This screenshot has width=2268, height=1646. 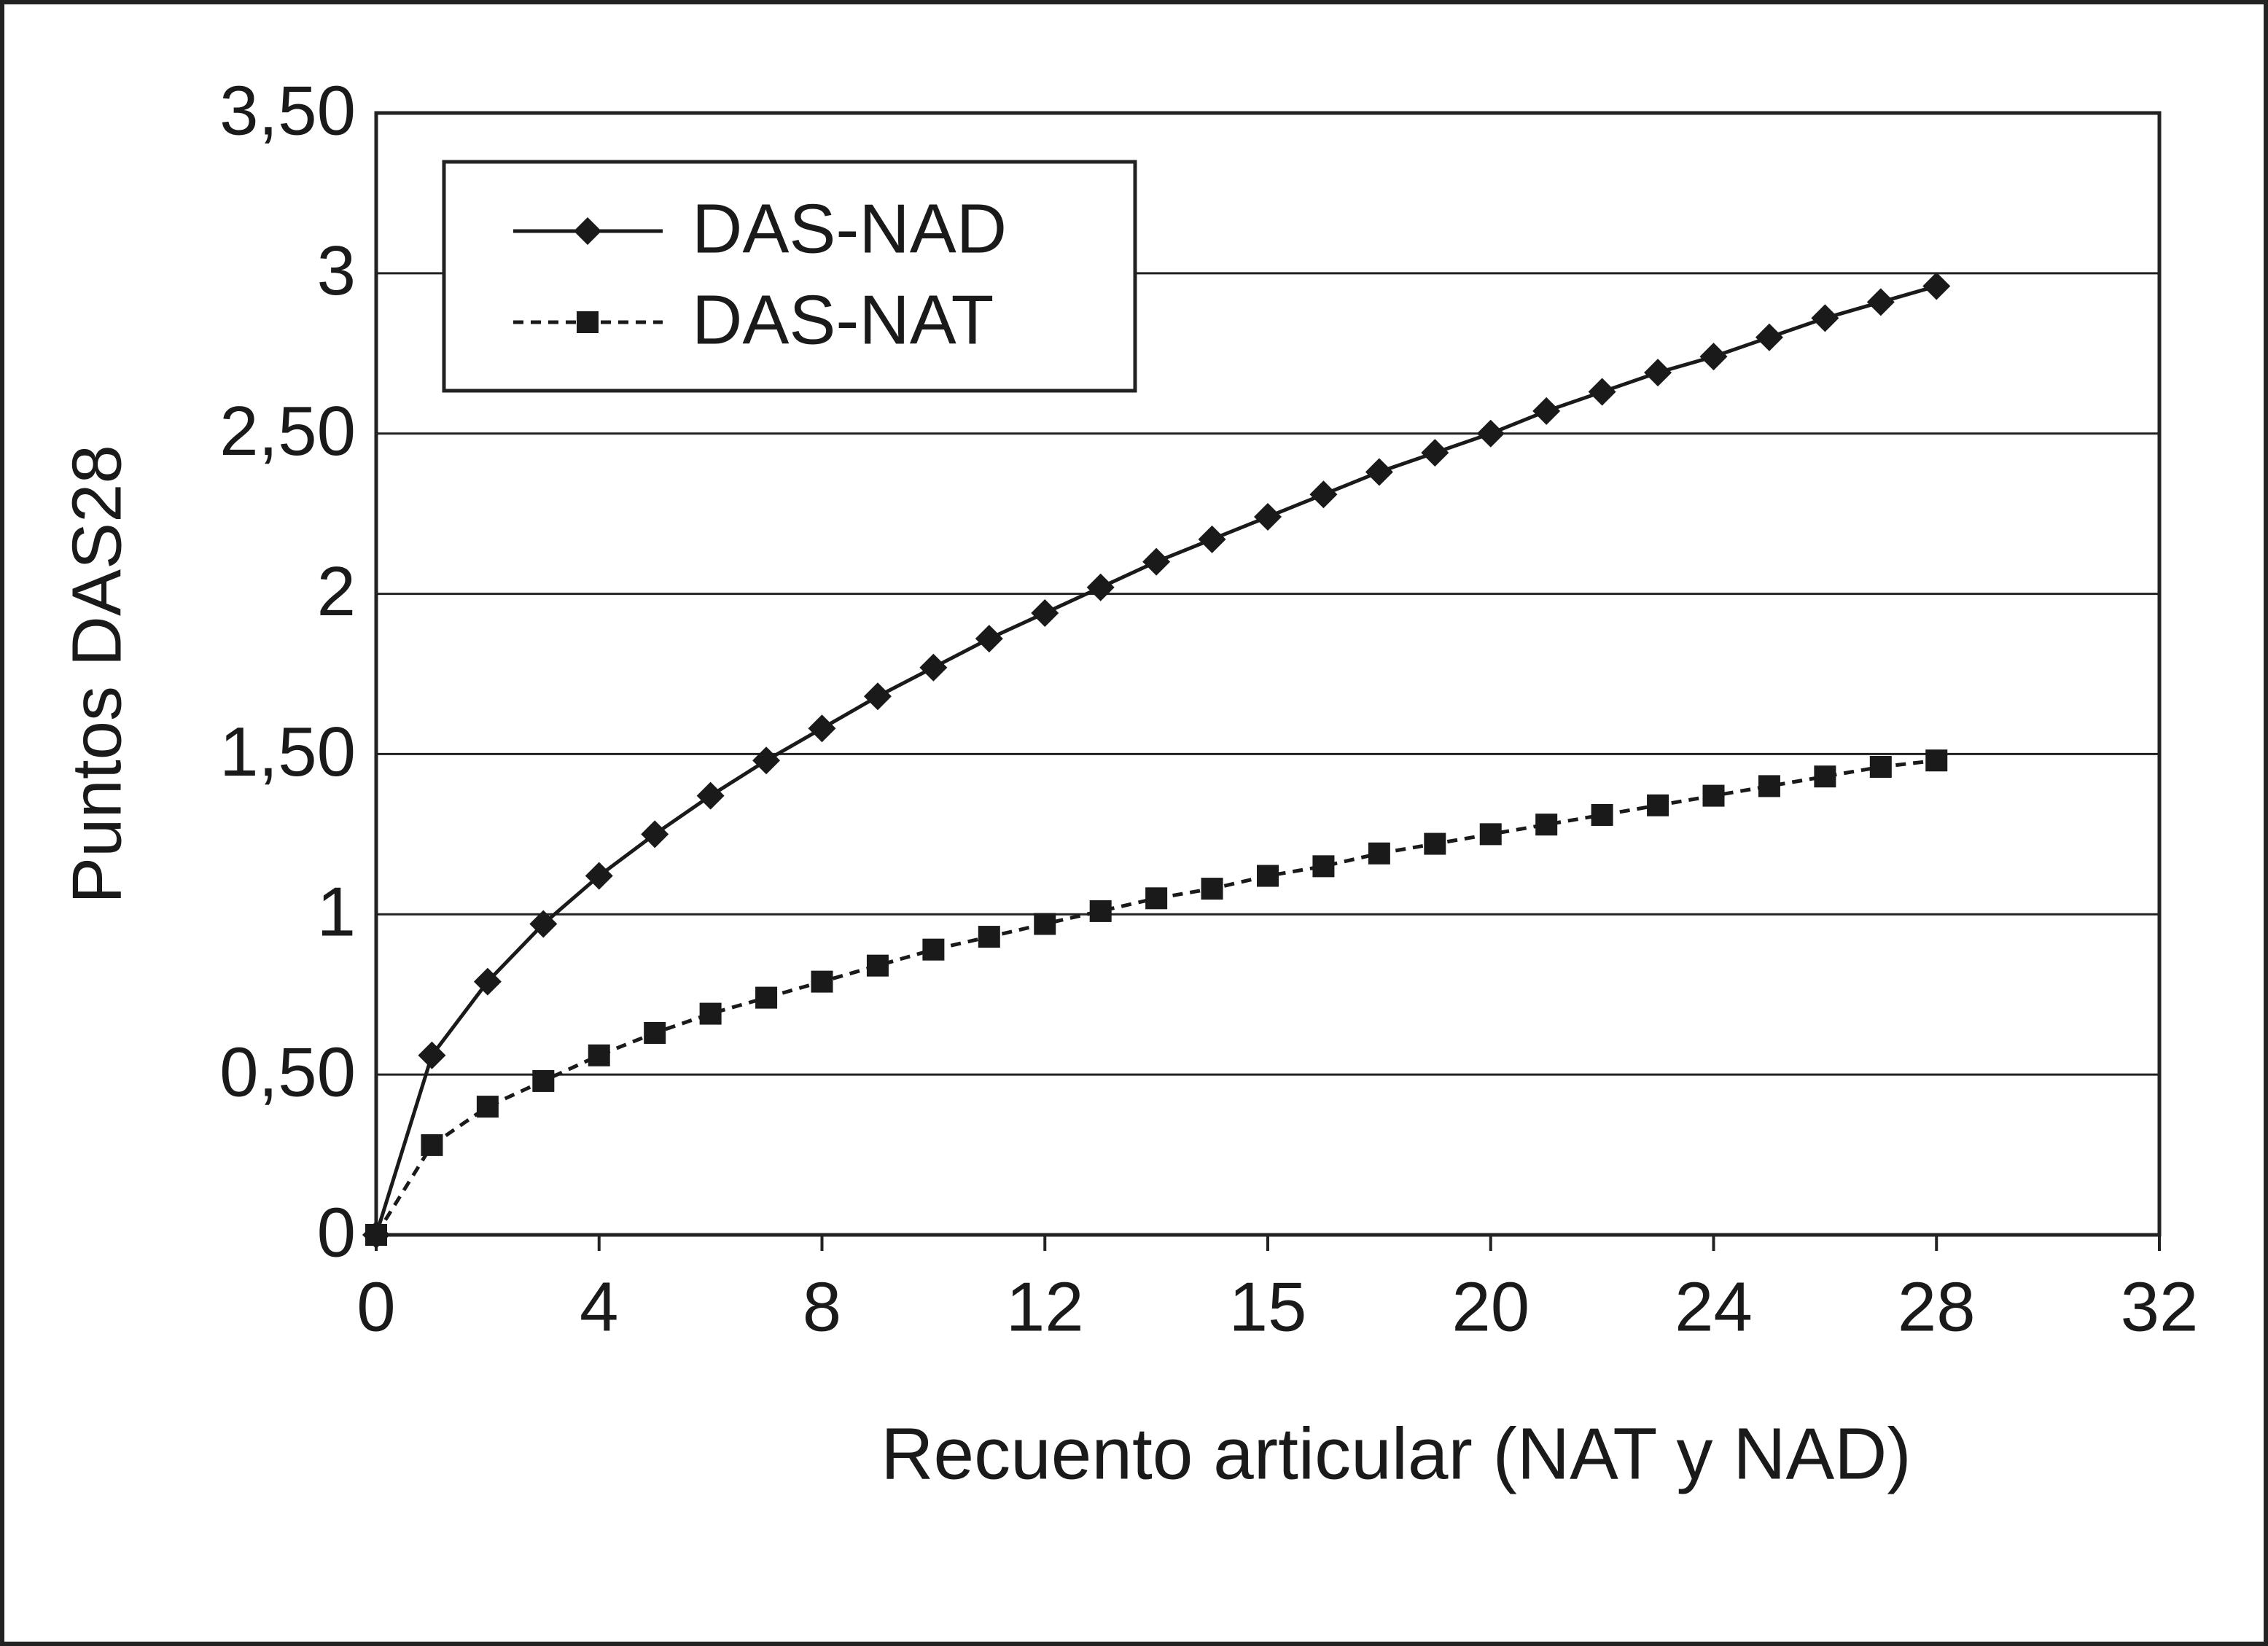 I want to click on legend-box, so click(x=789, y=276).